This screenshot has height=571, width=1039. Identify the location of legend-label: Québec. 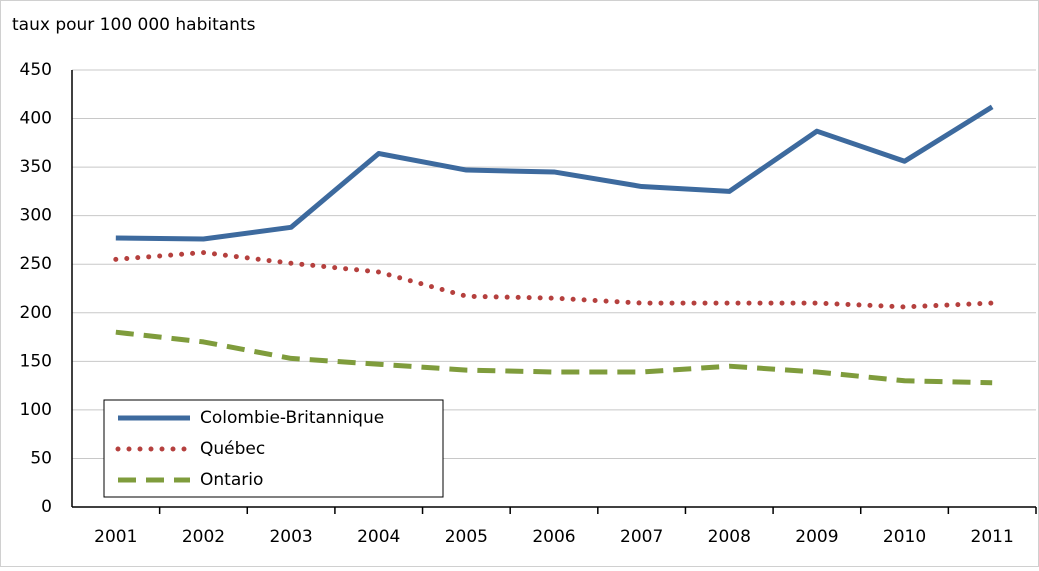
(232, 449).